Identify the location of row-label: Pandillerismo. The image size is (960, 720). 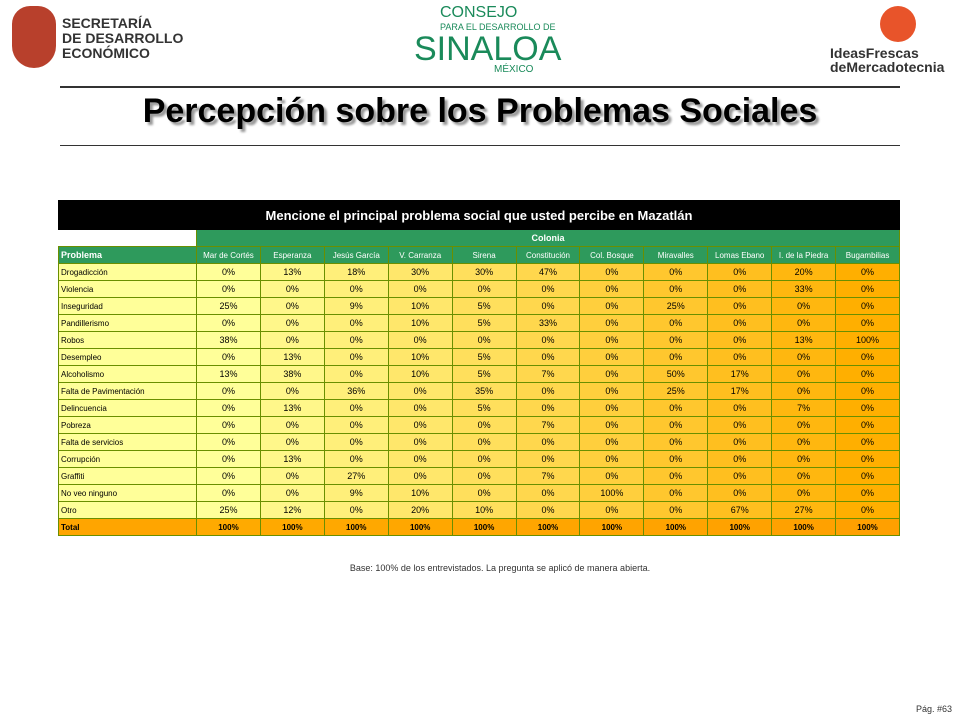
(127, 323).